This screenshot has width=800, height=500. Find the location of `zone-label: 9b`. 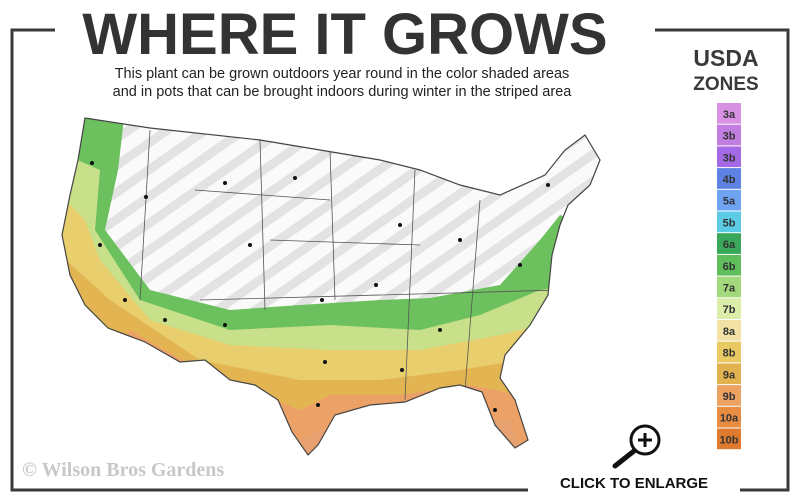

zone-label: 9b is located at coordinates (729, 397).